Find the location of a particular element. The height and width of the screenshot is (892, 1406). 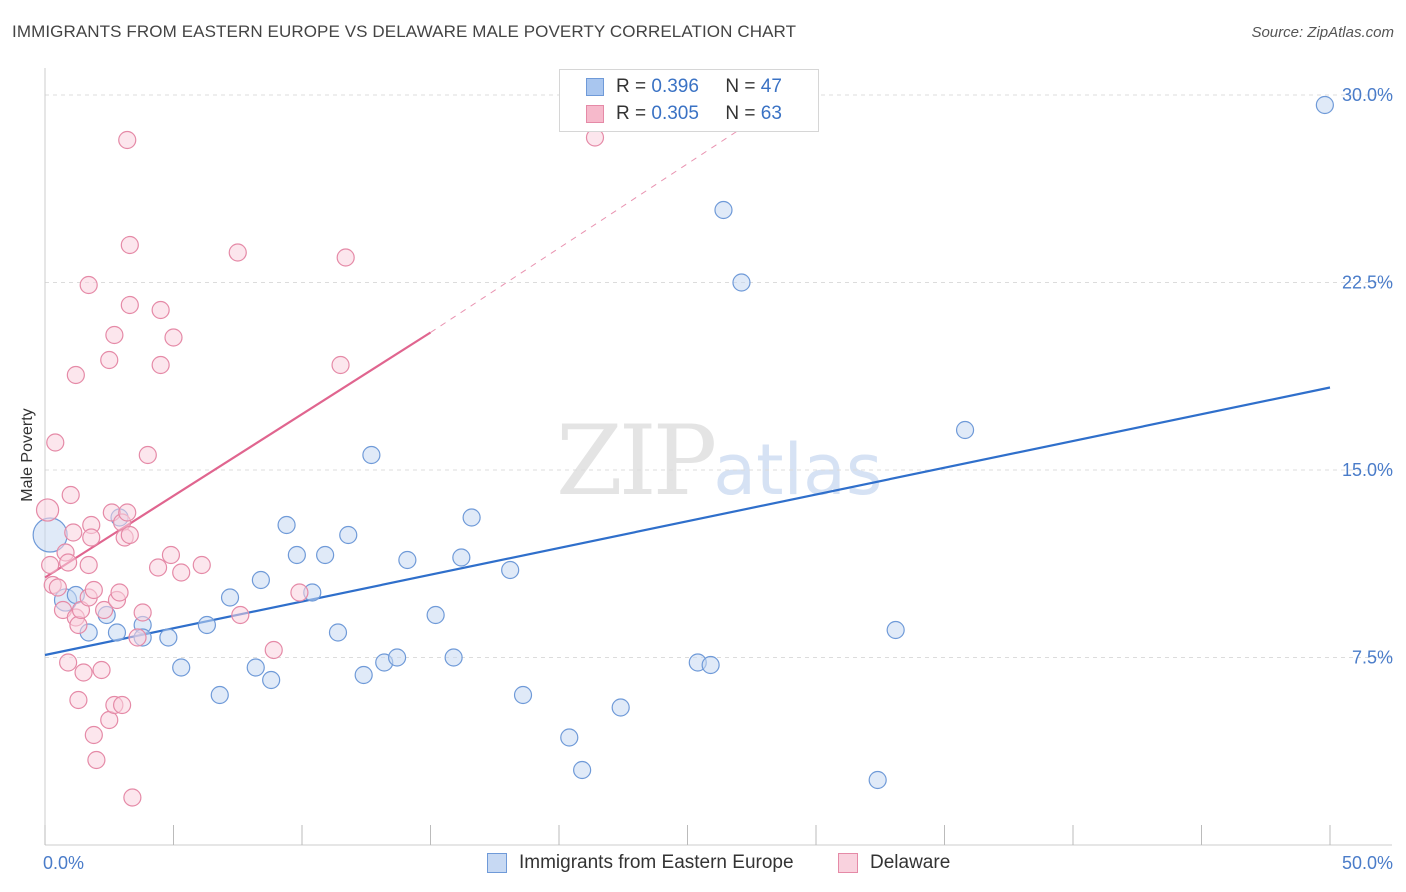

y-tick-label: 30.0% is located at coordinates (1367, 95).